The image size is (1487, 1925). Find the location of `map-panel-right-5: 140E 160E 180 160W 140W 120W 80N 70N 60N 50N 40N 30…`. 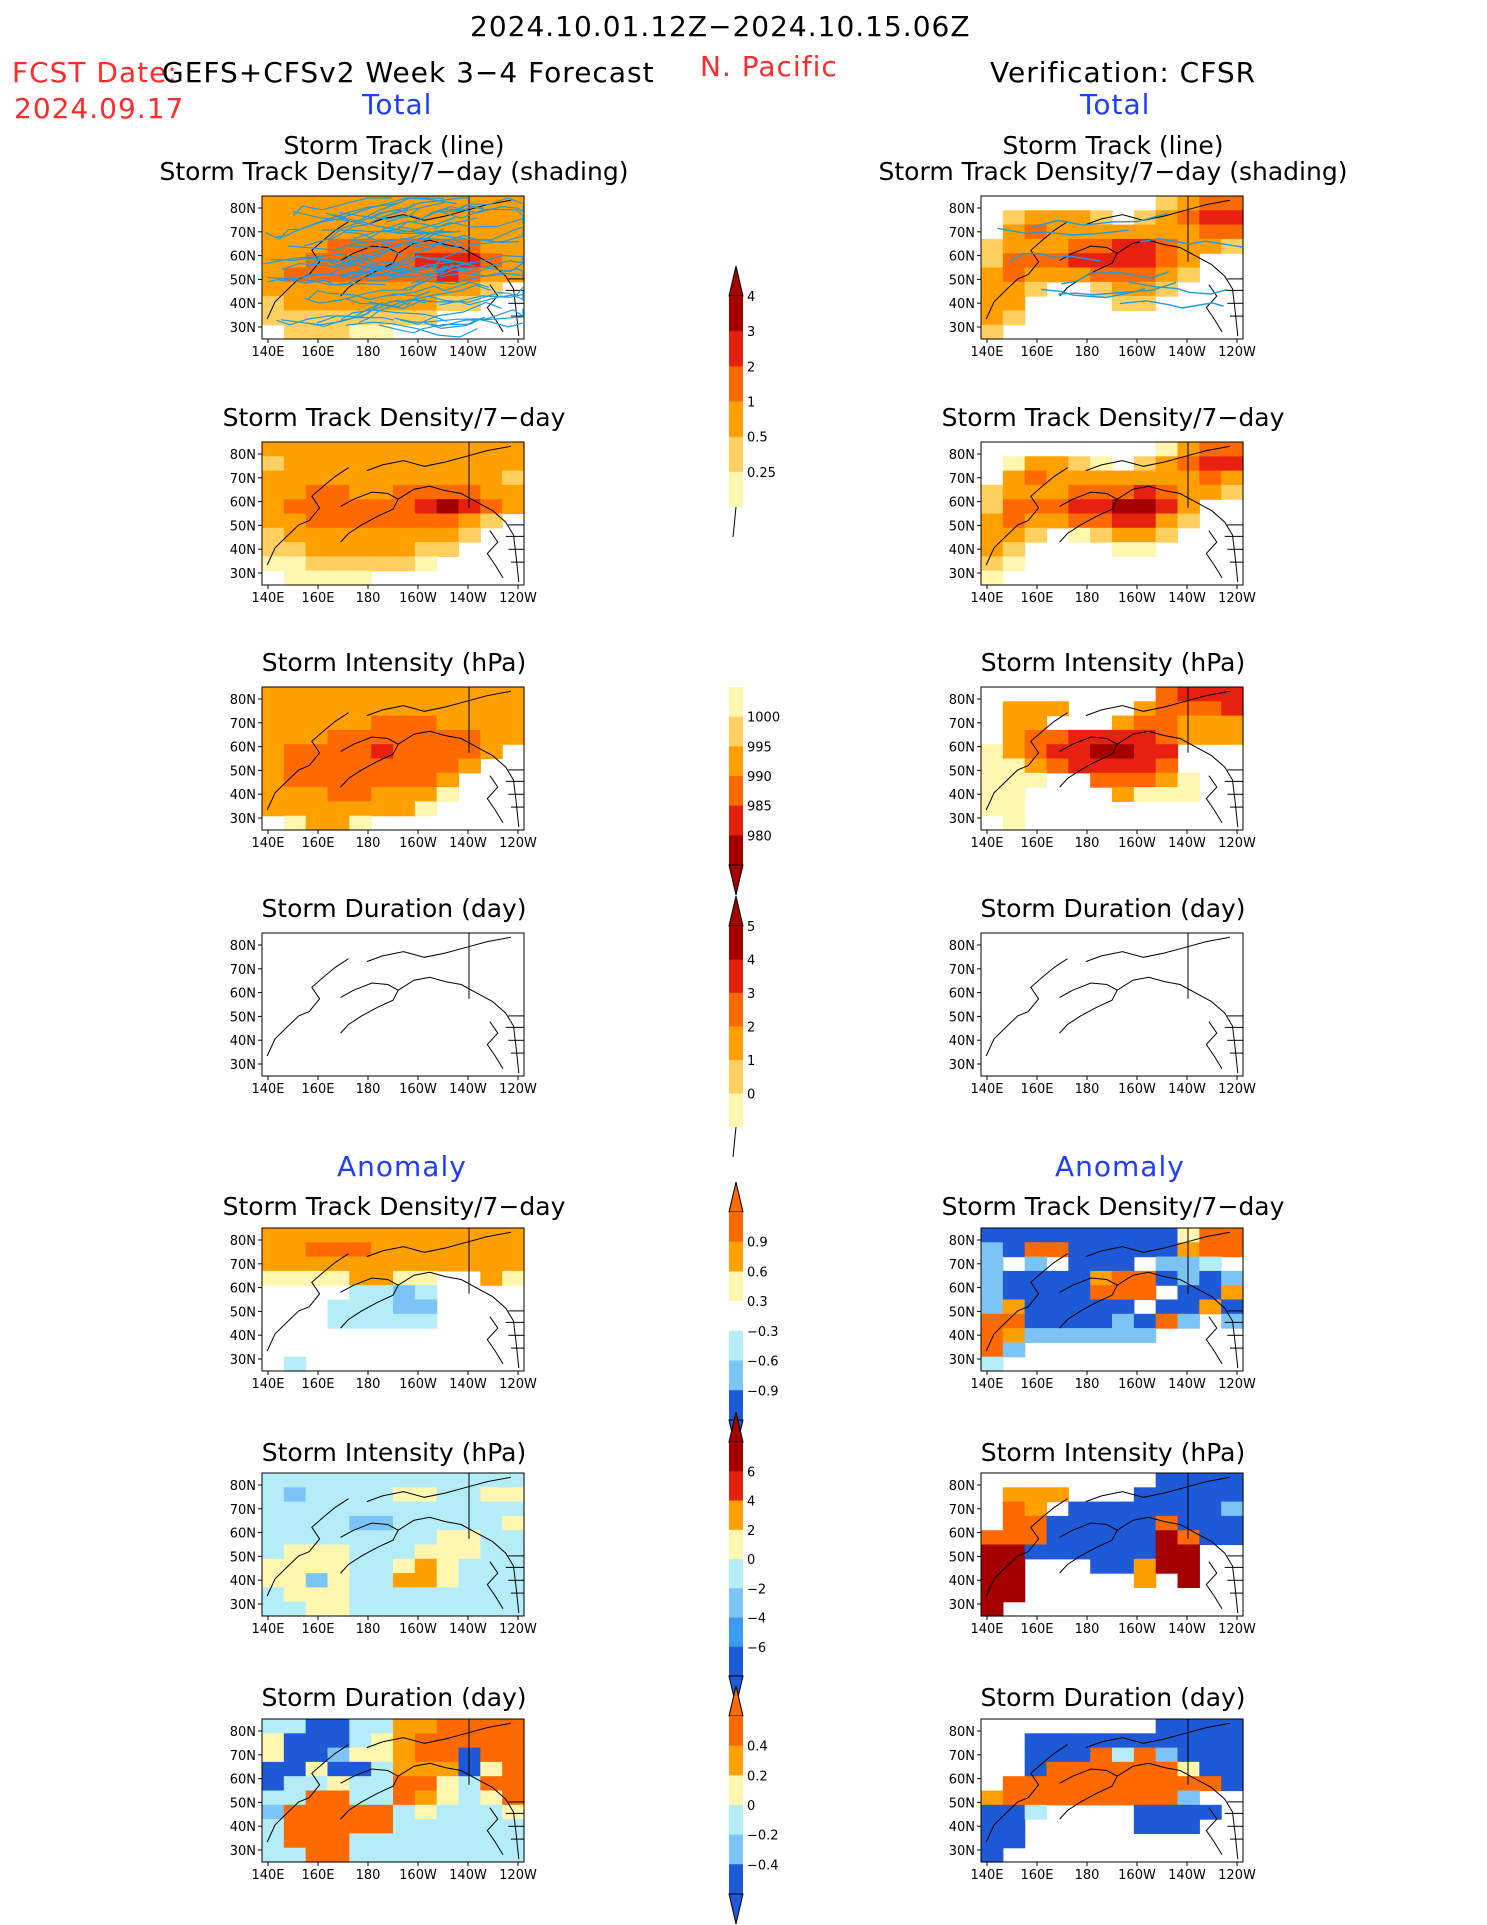

map-panel-right-5: 140E 160E 180 160W 140W 120W 80N 70N 60N 50N 40N 30… is located at coordinates (1102, 1554).